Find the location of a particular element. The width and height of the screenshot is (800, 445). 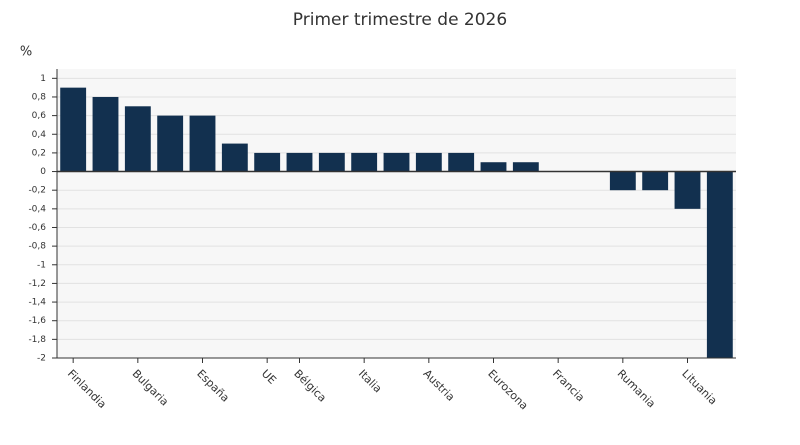

x-tick-label: Eurozona is located at coordinates (507, 389).